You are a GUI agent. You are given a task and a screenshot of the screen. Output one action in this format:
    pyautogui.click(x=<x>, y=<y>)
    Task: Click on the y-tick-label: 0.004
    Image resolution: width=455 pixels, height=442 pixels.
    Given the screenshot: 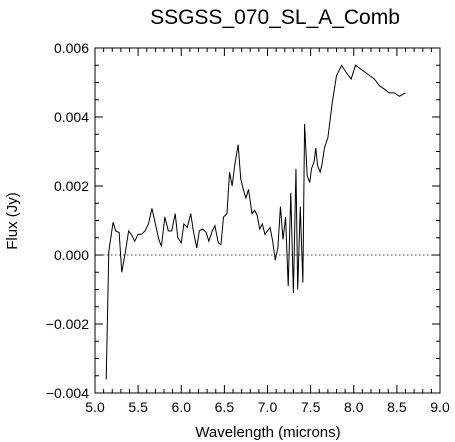 What is the action you would take?
    pyautogui.click(x=71, y=117)
    